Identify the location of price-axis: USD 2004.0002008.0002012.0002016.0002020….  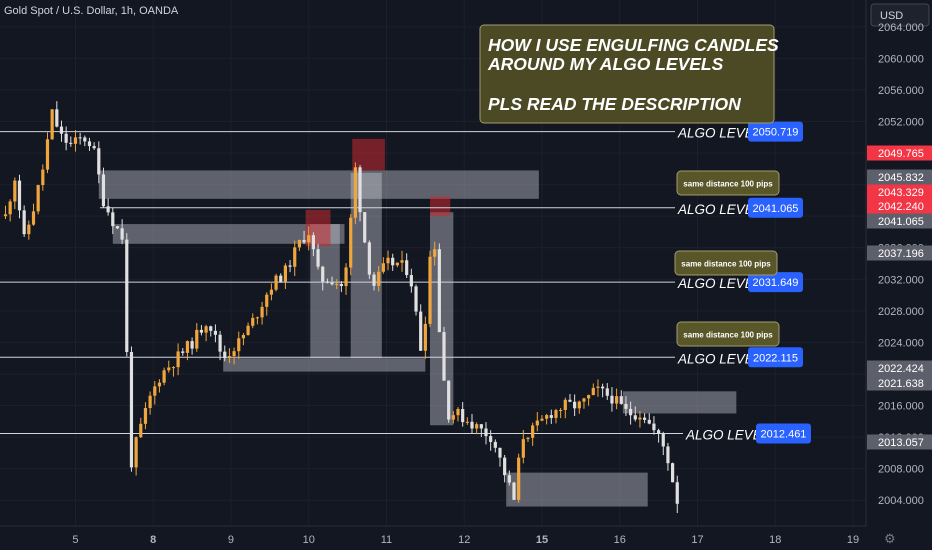
(898, 275).